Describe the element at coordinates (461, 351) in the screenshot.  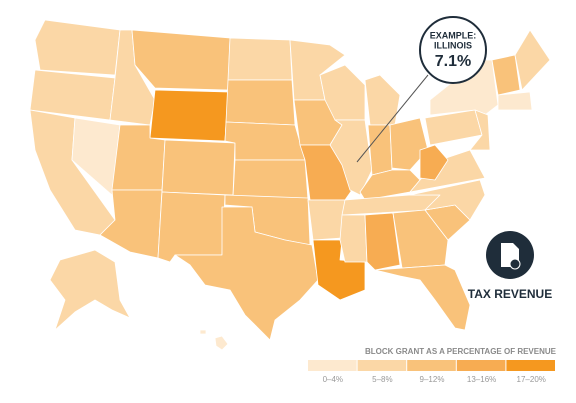
I see `legend-title: BLOCK GRANT AS A PERCENTAGE OF REVENUE` at that location.